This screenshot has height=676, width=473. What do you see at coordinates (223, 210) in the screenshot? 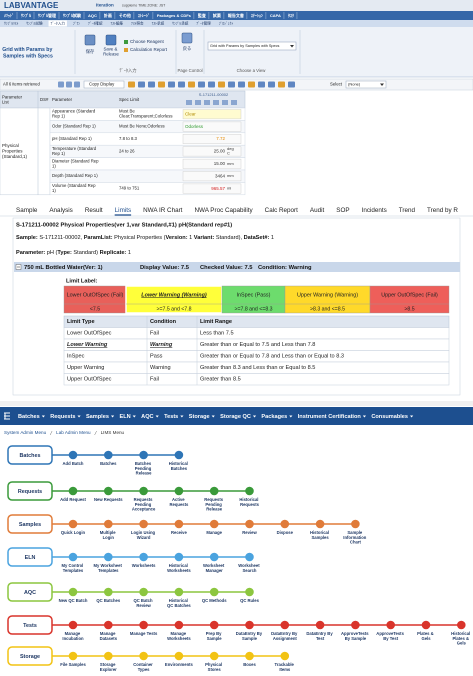
I see `detail-tab: NWA Proc Capability` at bounding box center [223, 210].